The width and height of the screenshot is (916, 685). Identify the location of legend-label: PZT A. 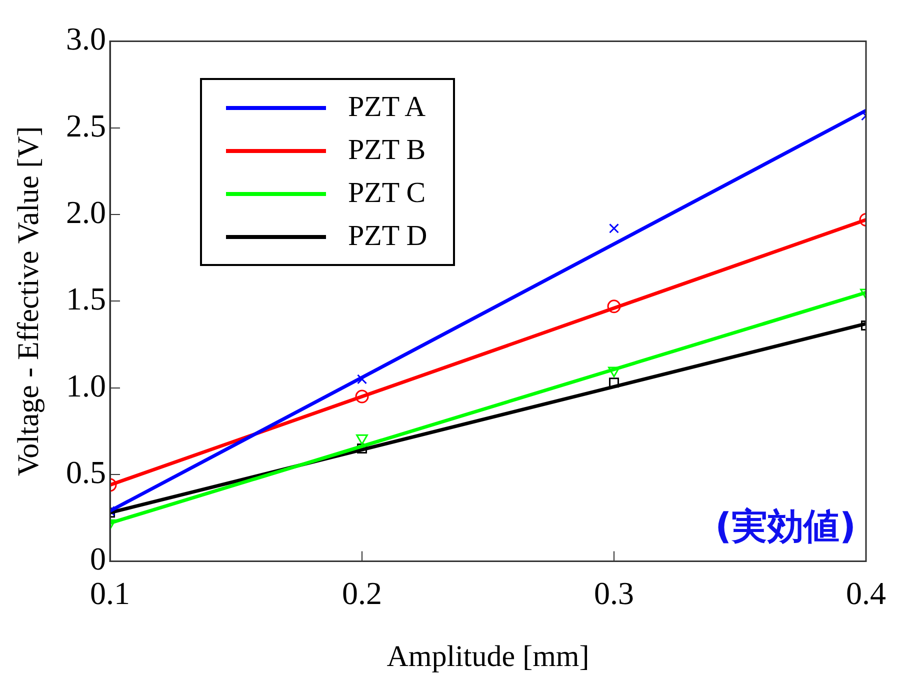
(387, 107).